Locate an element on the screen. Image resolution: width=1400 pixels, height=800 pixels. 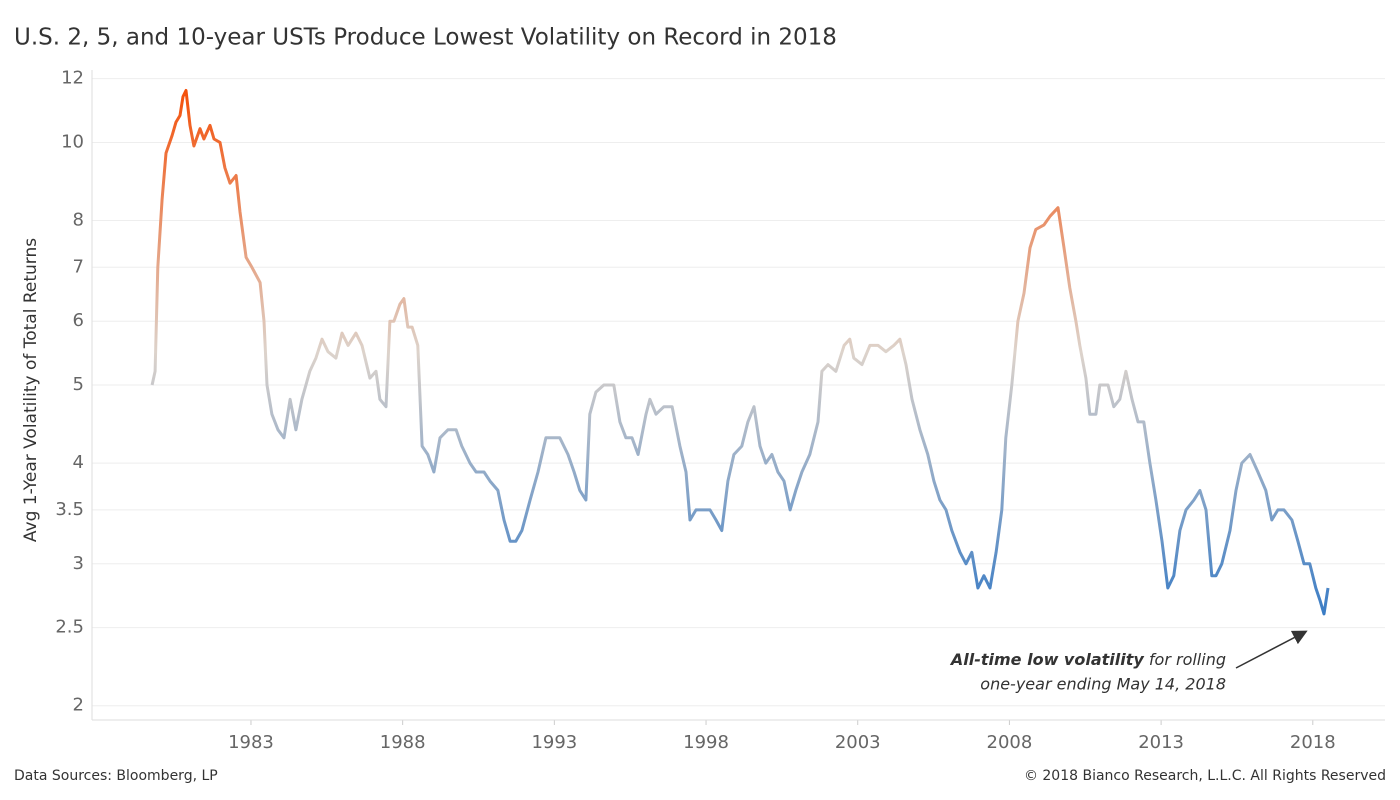
annotation: All-time low volatility for rolling is located at coordinates (1087, 659).